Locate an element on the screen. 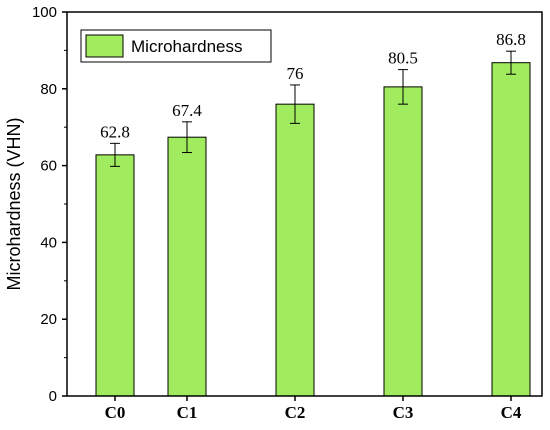 The width and height of the screenshot is (550, 430). error-bar-c3 is located at coordinates (403, 87).